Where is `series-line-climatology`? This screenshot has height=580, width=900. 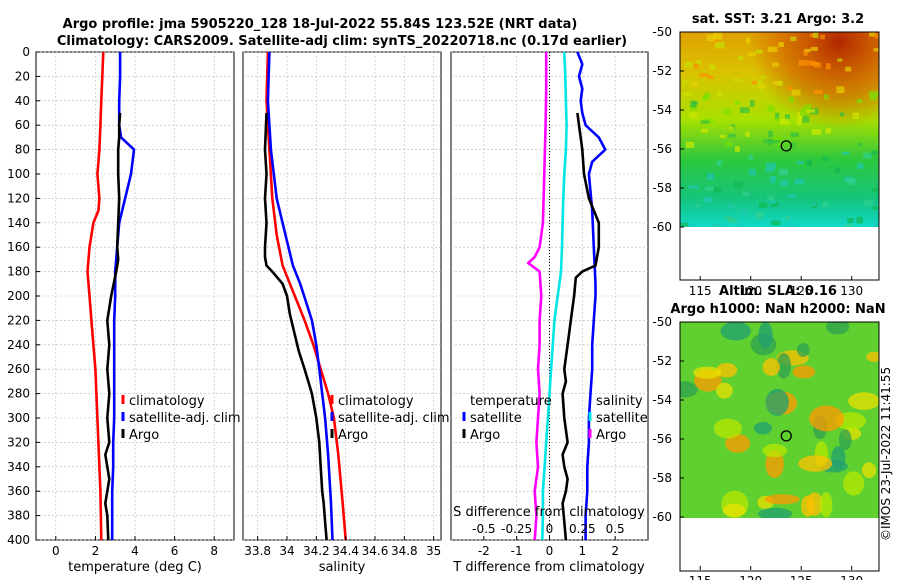
series-line-climatology is located at coordinates (306, 296).